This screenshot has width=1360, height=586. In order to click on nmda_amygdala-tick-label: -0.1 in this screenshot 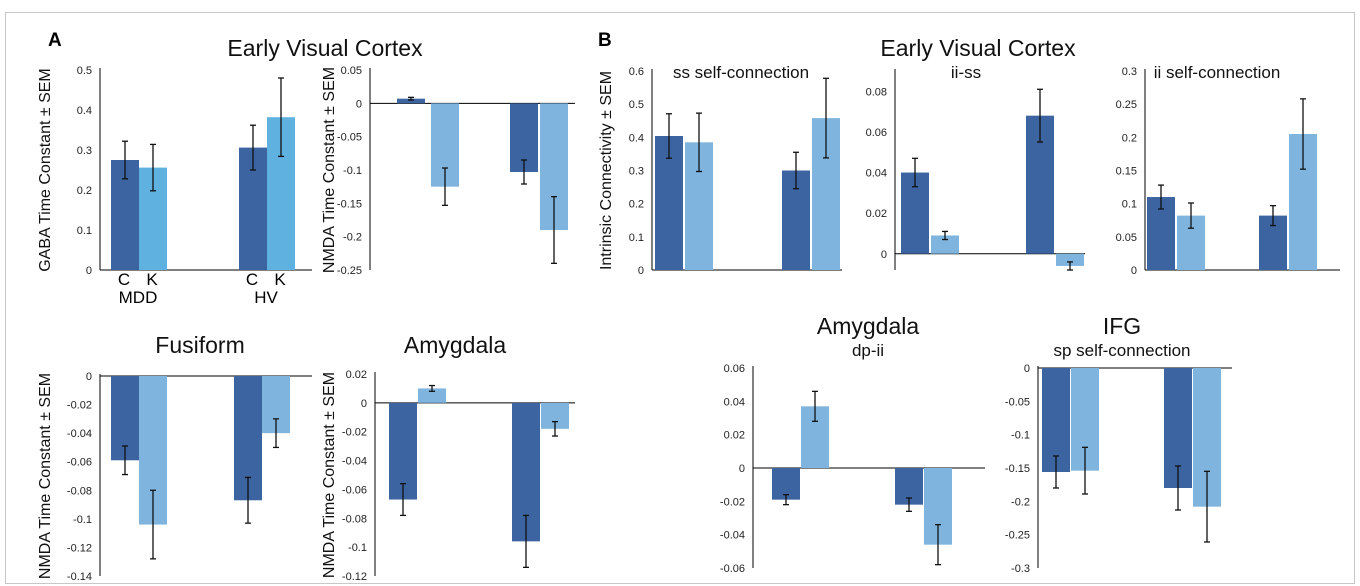, I will do `click(357, 548)`.